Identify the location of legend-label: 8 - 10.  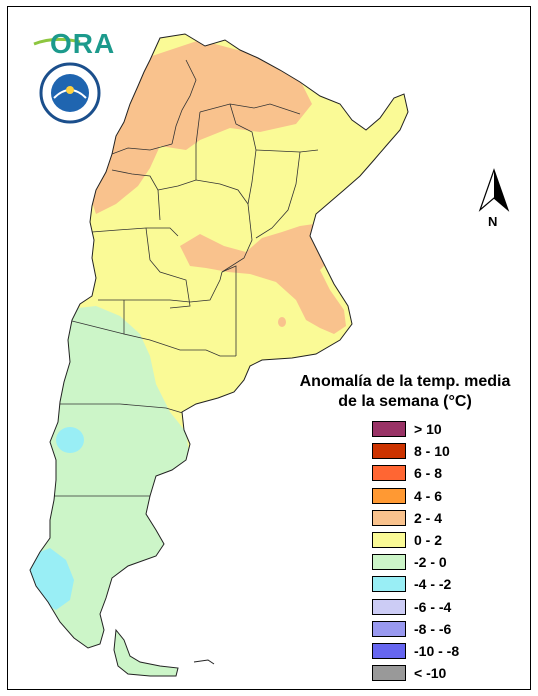
(432, 451).